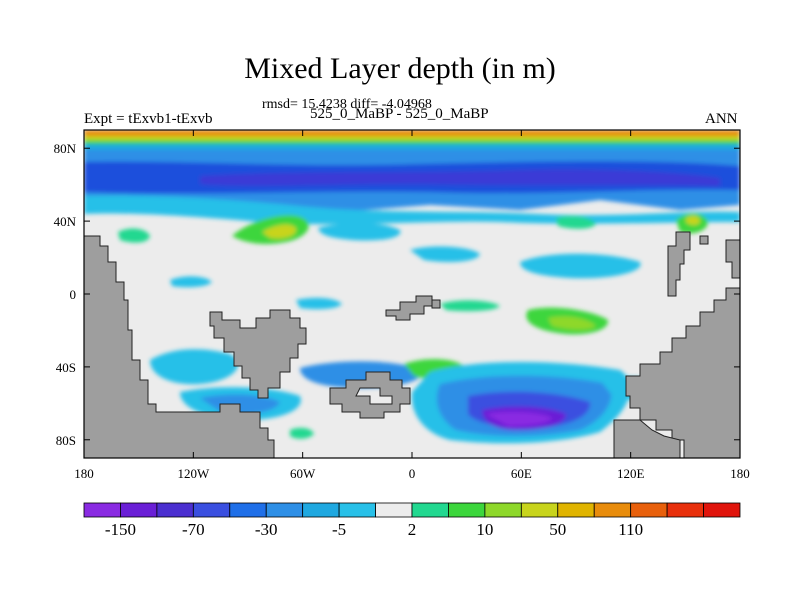 The width and height of the screenshot is (800, 600). I want to click on x-tick-label: 60E, so click(521, 473).